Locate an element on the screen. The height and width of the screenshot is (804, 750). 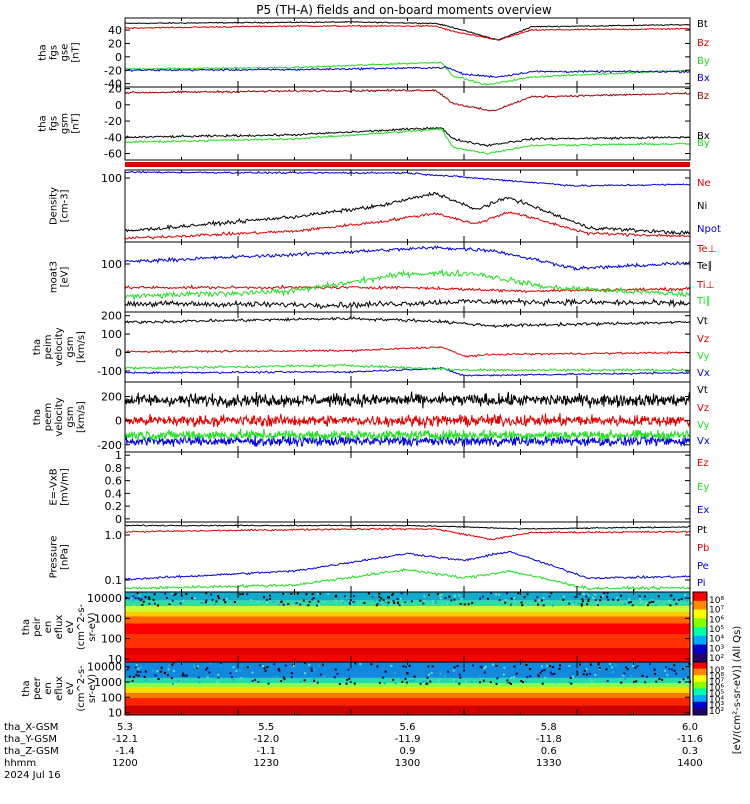
fgs-gse-frame is located at coordinates (407, 52).